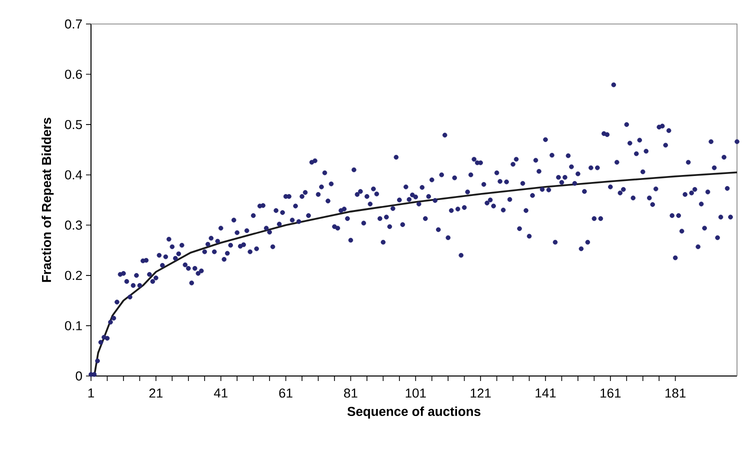  Describe the element at coordinates (73, 275) in the screenshot. I see `y-tick-label: 0.2` at that location.